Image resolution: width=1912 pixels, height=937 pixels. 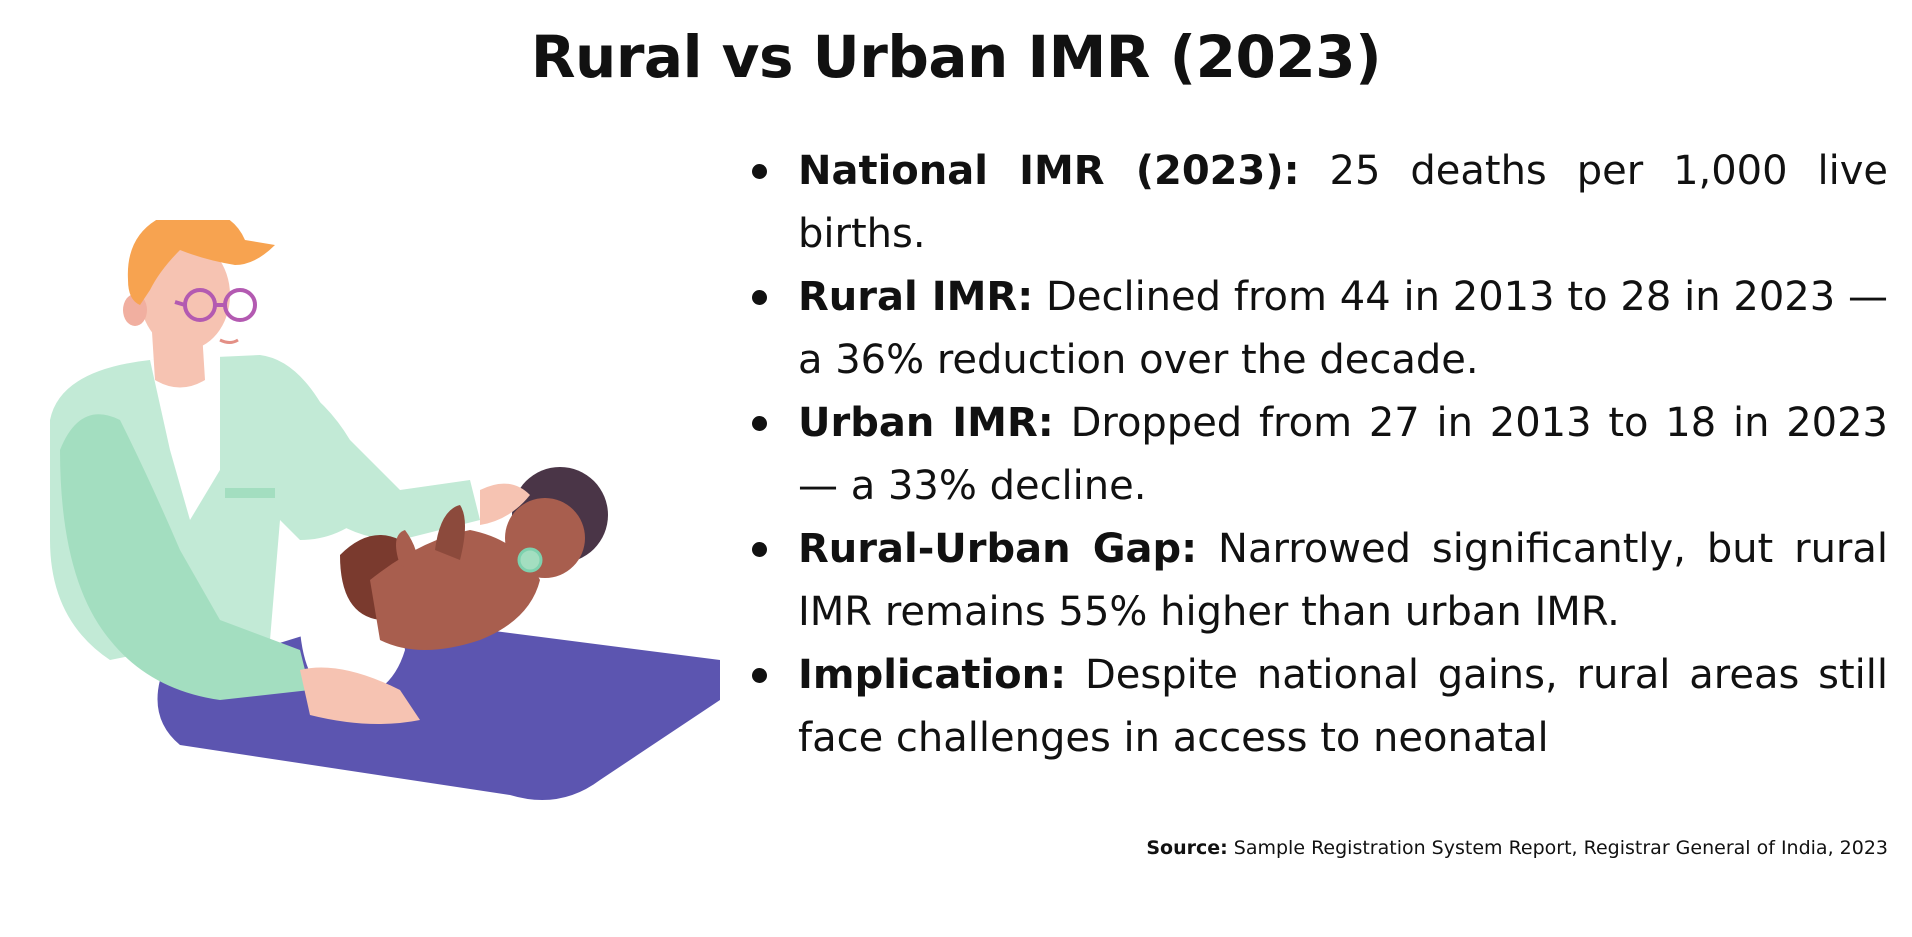 I want to click on slide-title: Rural vs Urban IMR (2023), so click(x=956, y=57).